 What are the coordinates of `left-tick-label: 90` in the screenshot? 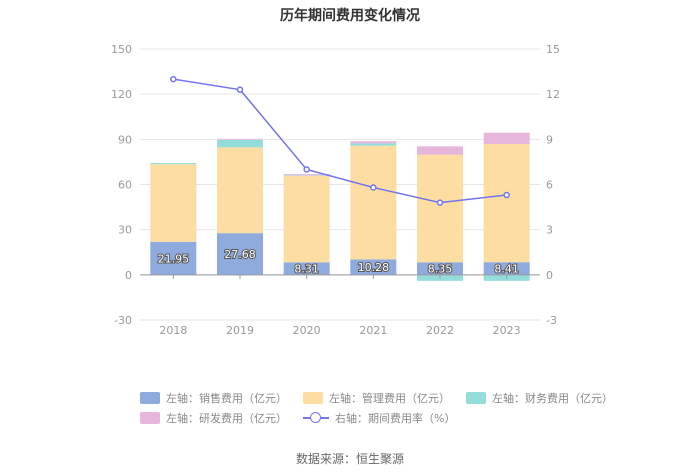 It's located at (125, 139).